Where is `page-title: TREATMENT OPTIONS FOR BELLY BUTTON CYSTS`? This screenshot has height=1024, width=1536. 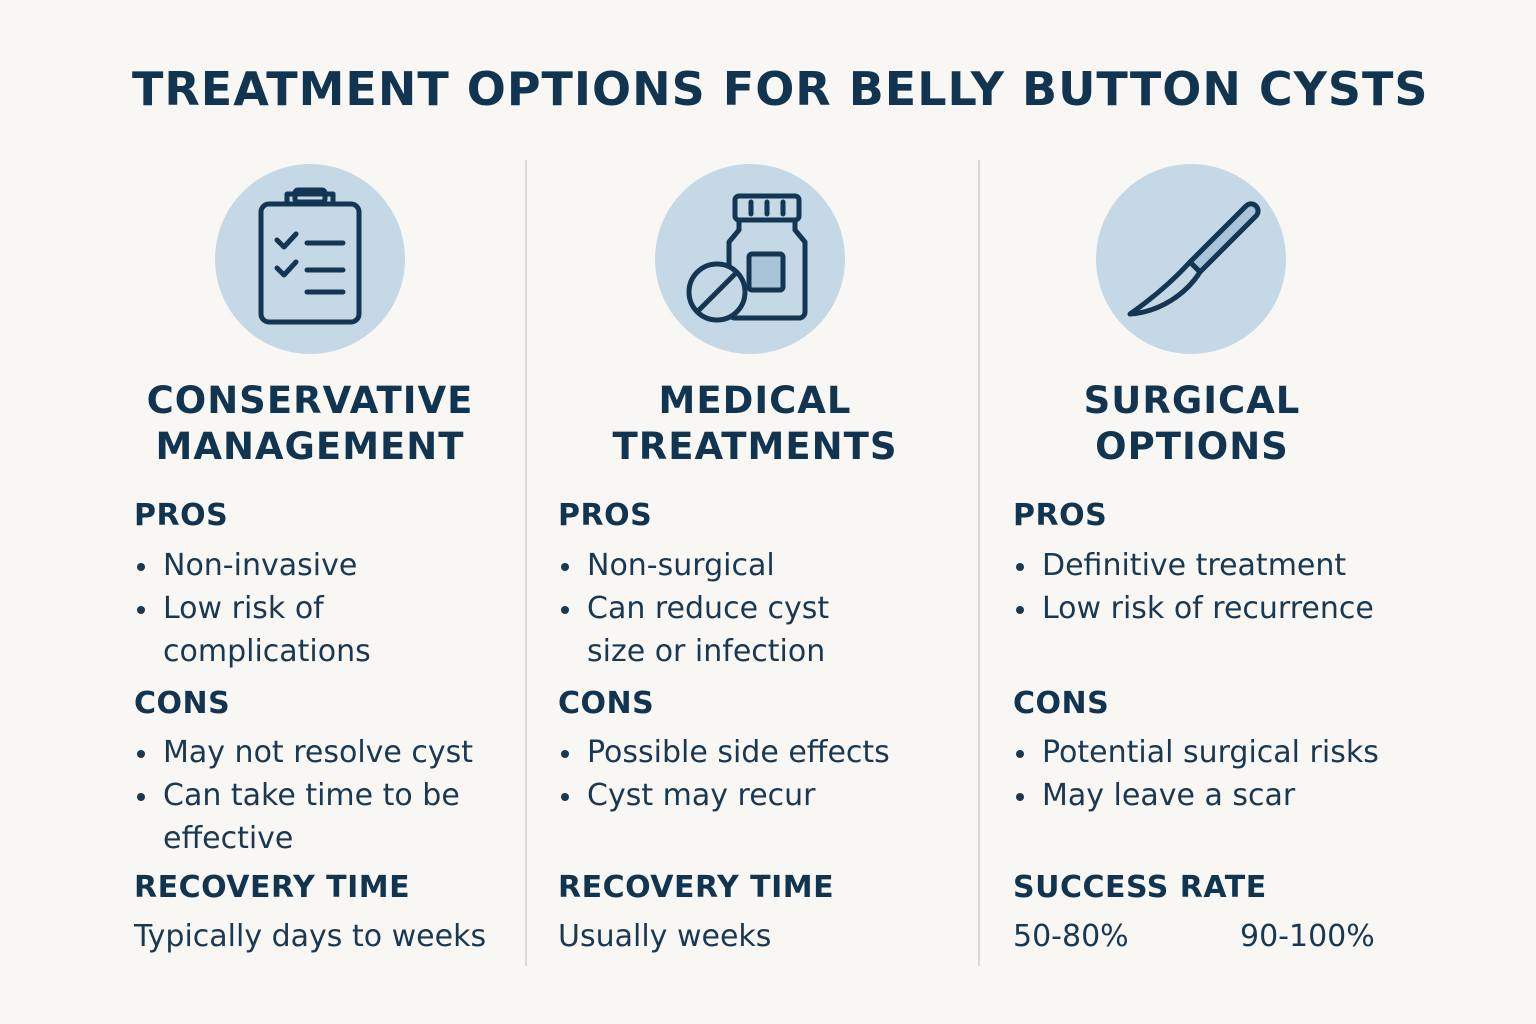 page-title: TREATMENT OPTIONS FOR BELLY BUTTON CYSTS is located at coordinates (780, 89).